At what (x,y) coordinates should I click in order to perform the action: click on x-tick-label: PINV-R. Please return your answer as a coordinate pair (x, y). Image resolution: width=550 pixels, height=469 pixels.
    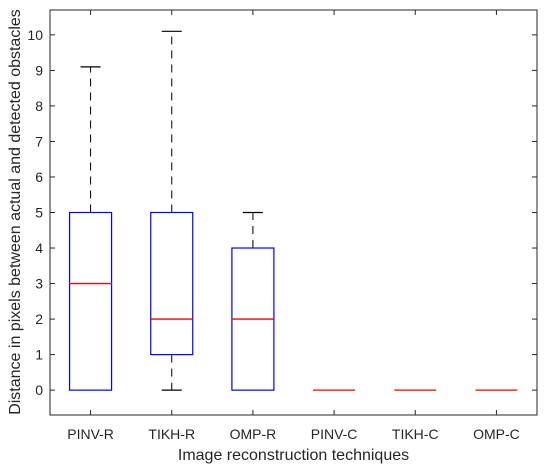
    Looking at the image, I should click on (90, 434).